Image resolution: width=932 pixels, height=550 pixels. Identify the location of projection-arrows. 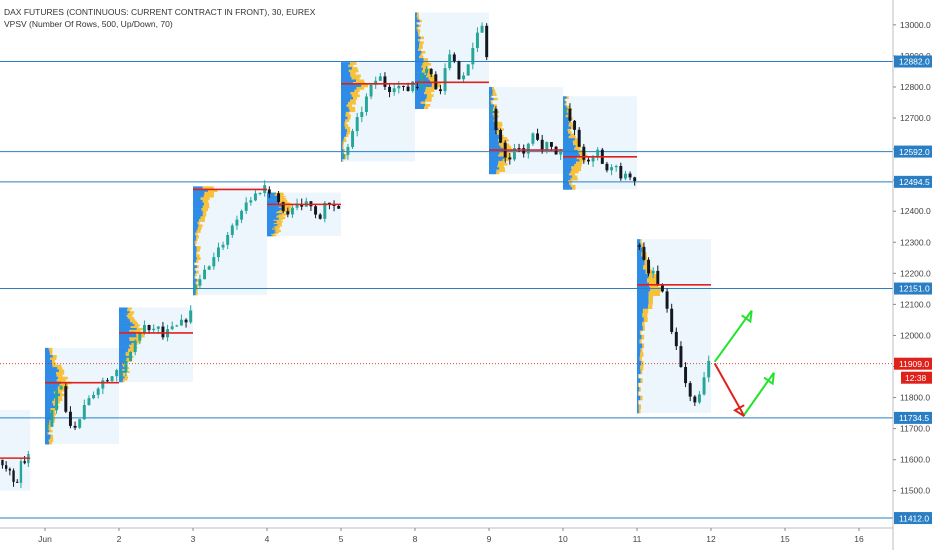
(744, 364).